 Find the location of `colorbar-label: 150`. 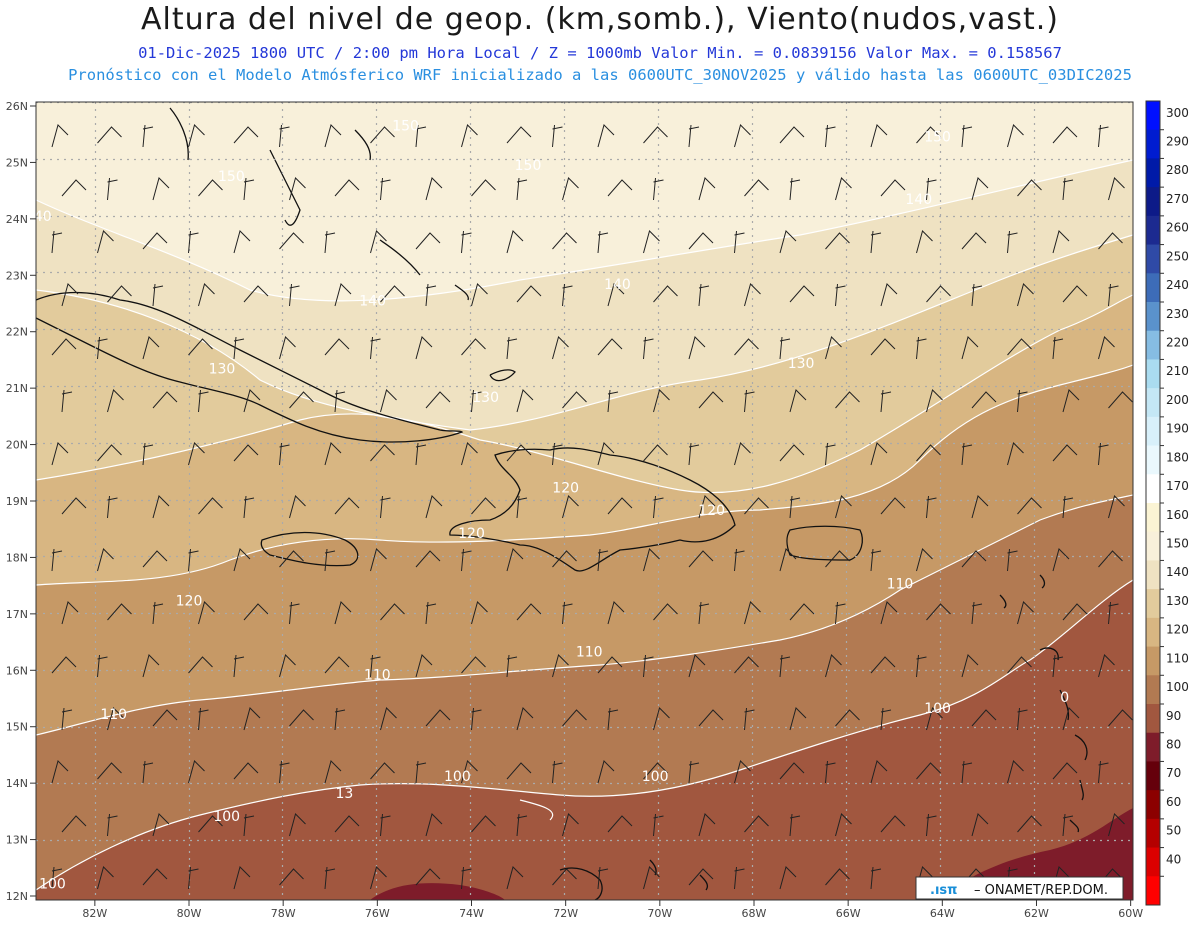

colorbar-label: 150 is located at coordinates (1177, 544).